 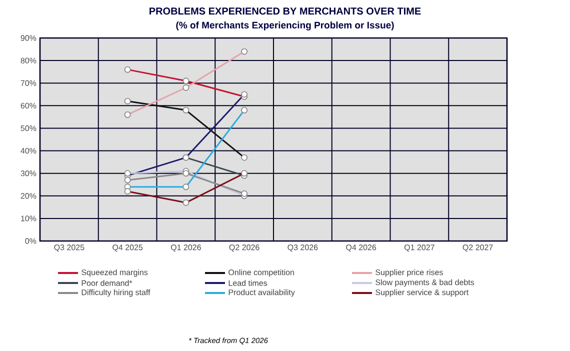 I want to click on x-tick-label: Q3 2025, so click(x=69, y=248).